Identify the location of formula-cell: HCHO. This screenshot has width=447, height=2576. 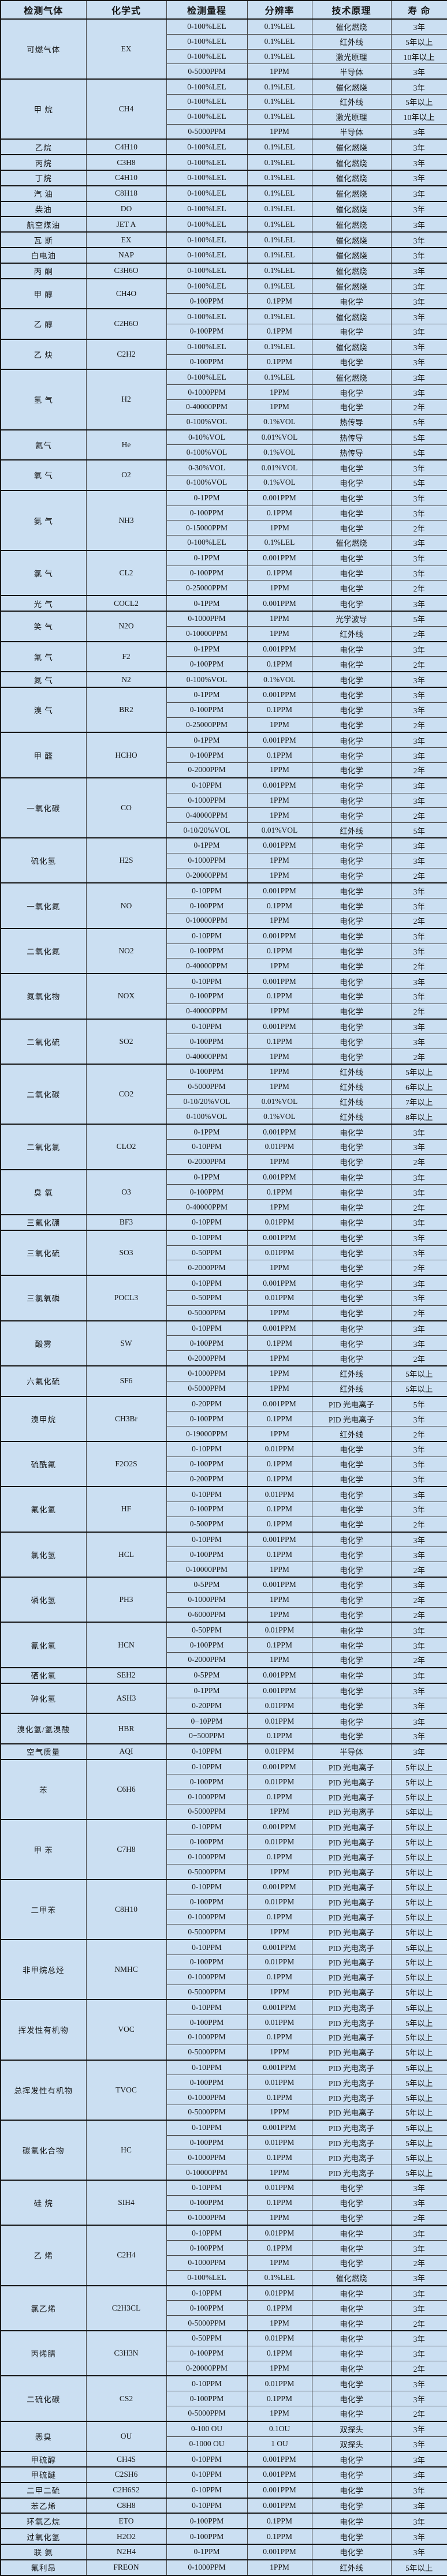
(126, 755).